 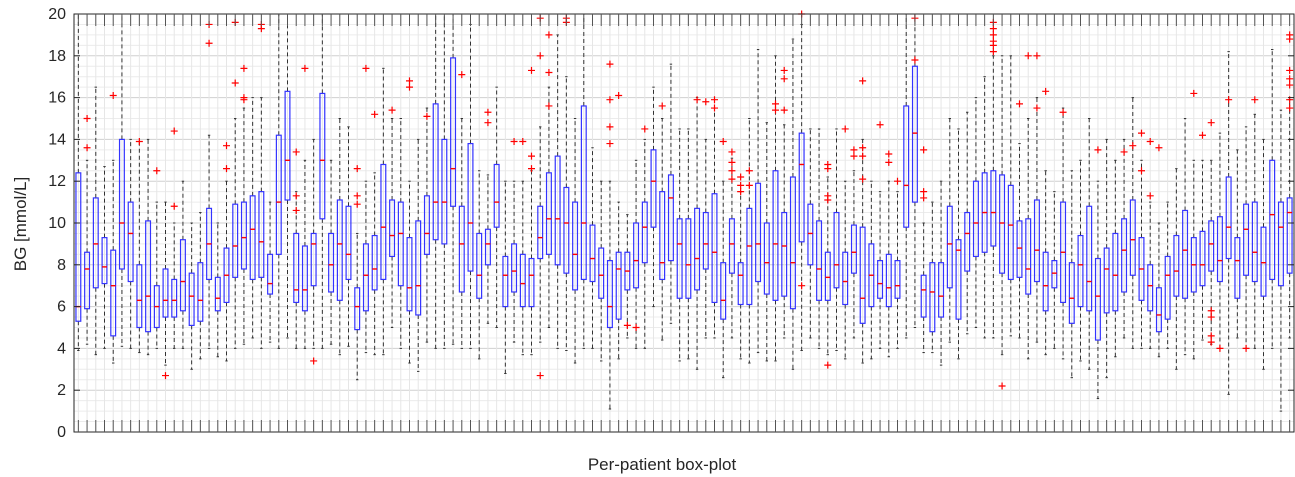 I want to click on y-tick-label: 6, so click(x=61, y=307).